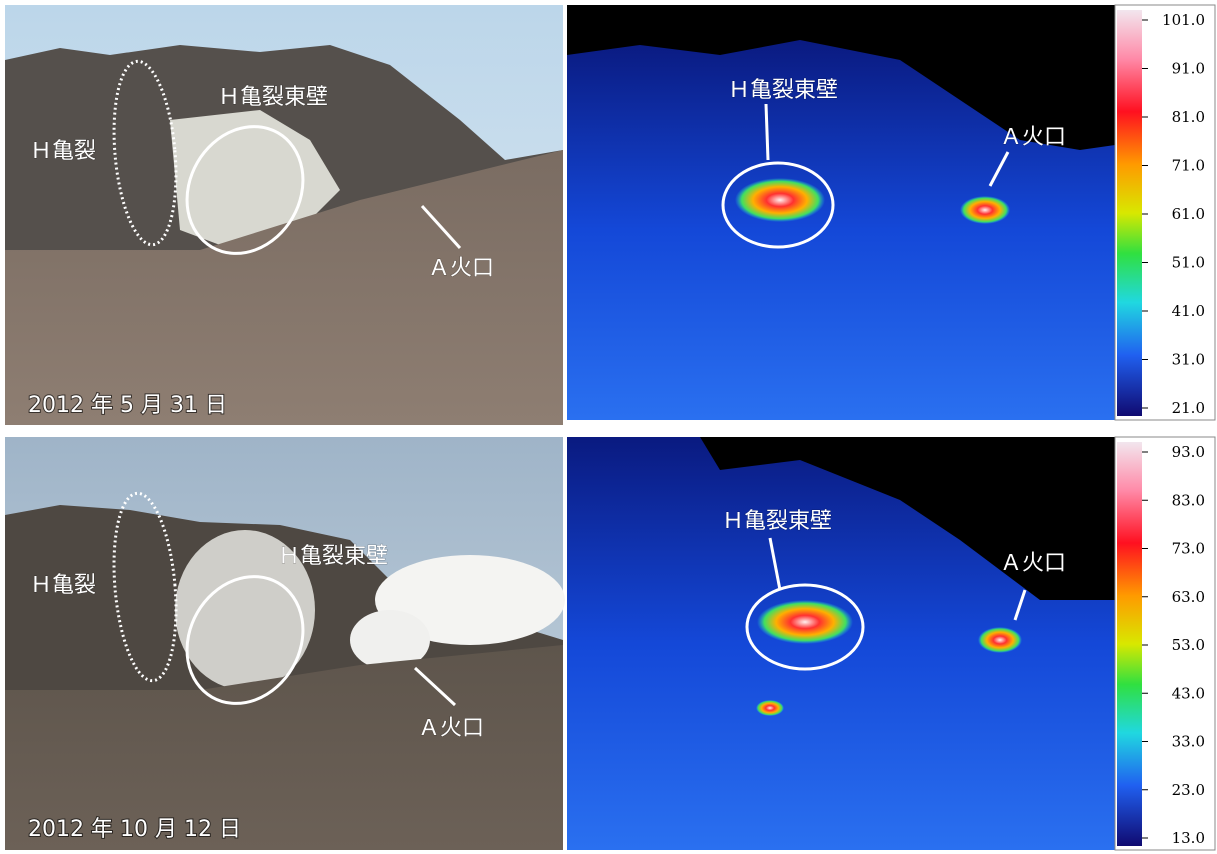 This screenshot has width=1217, height=854. Describe the element at coordinates (1188, 597) in the screenshot. I see `colorbar-tick-label: 63.0` at that location.